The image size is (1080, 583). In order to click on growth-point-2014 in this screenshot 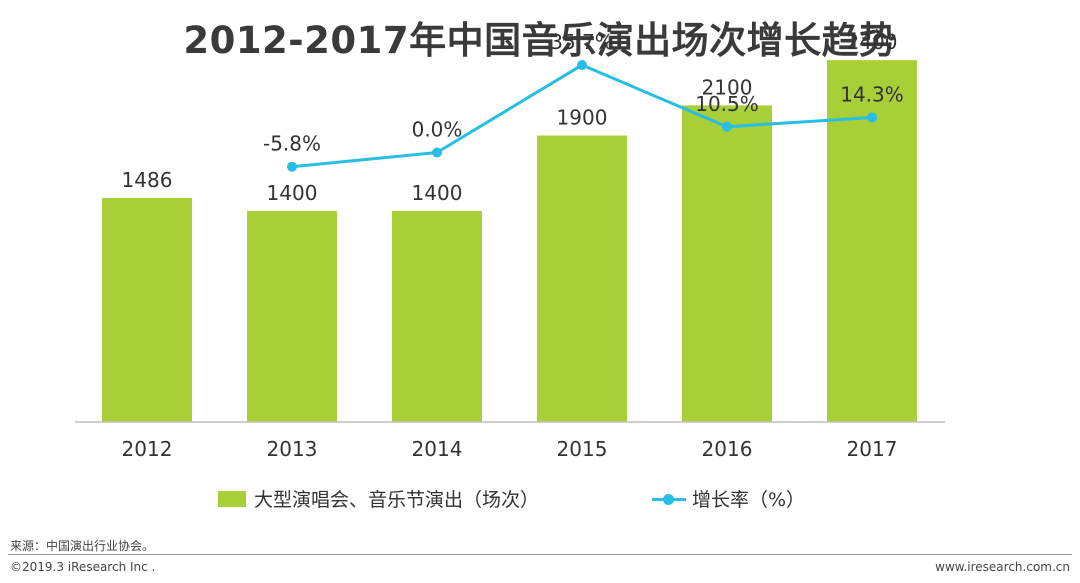, I will do `click(437, 152)`.